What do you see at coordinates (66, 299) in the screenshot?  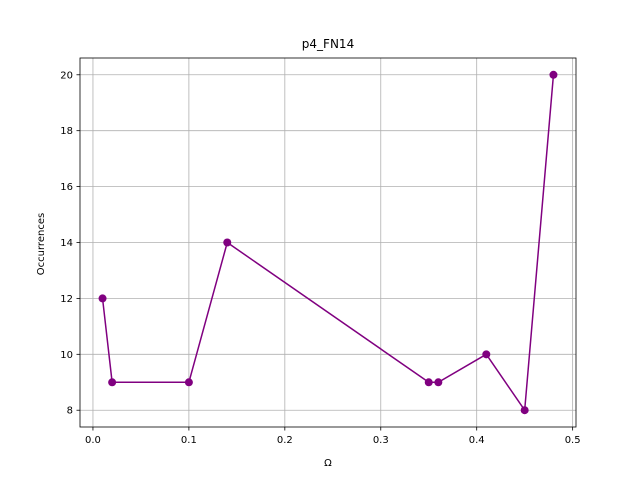 I see `y-tick-label: 12` at bounding box center [66, 299].